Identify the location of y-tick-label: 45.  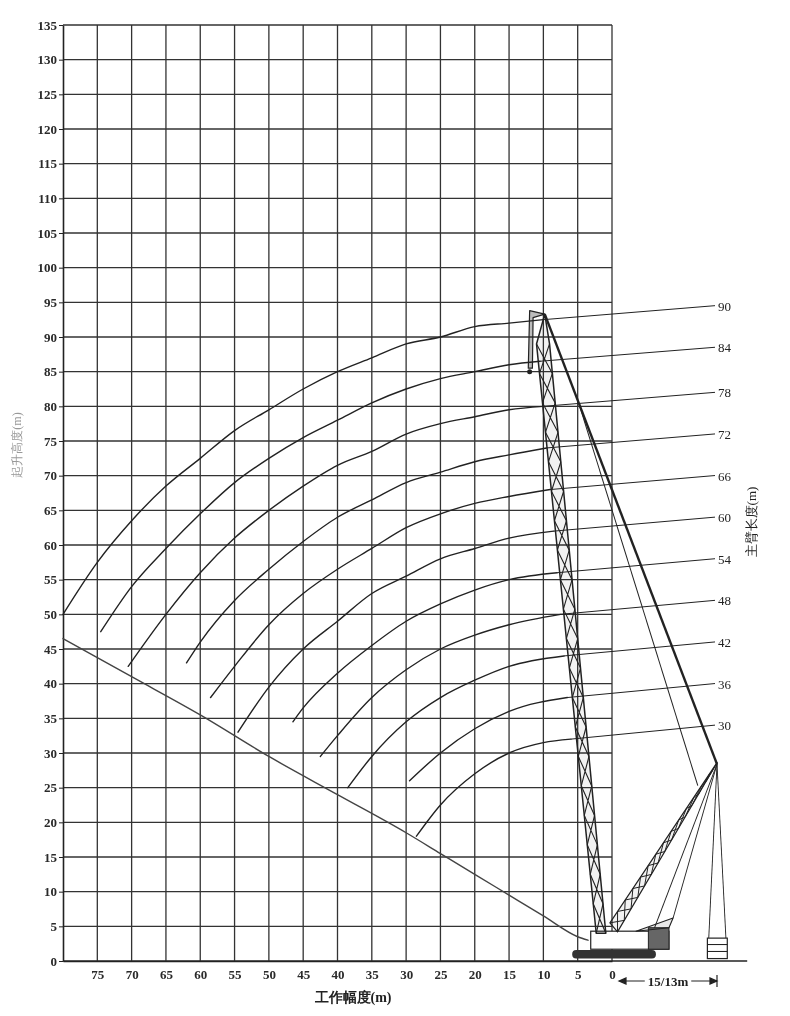
(51, 649).